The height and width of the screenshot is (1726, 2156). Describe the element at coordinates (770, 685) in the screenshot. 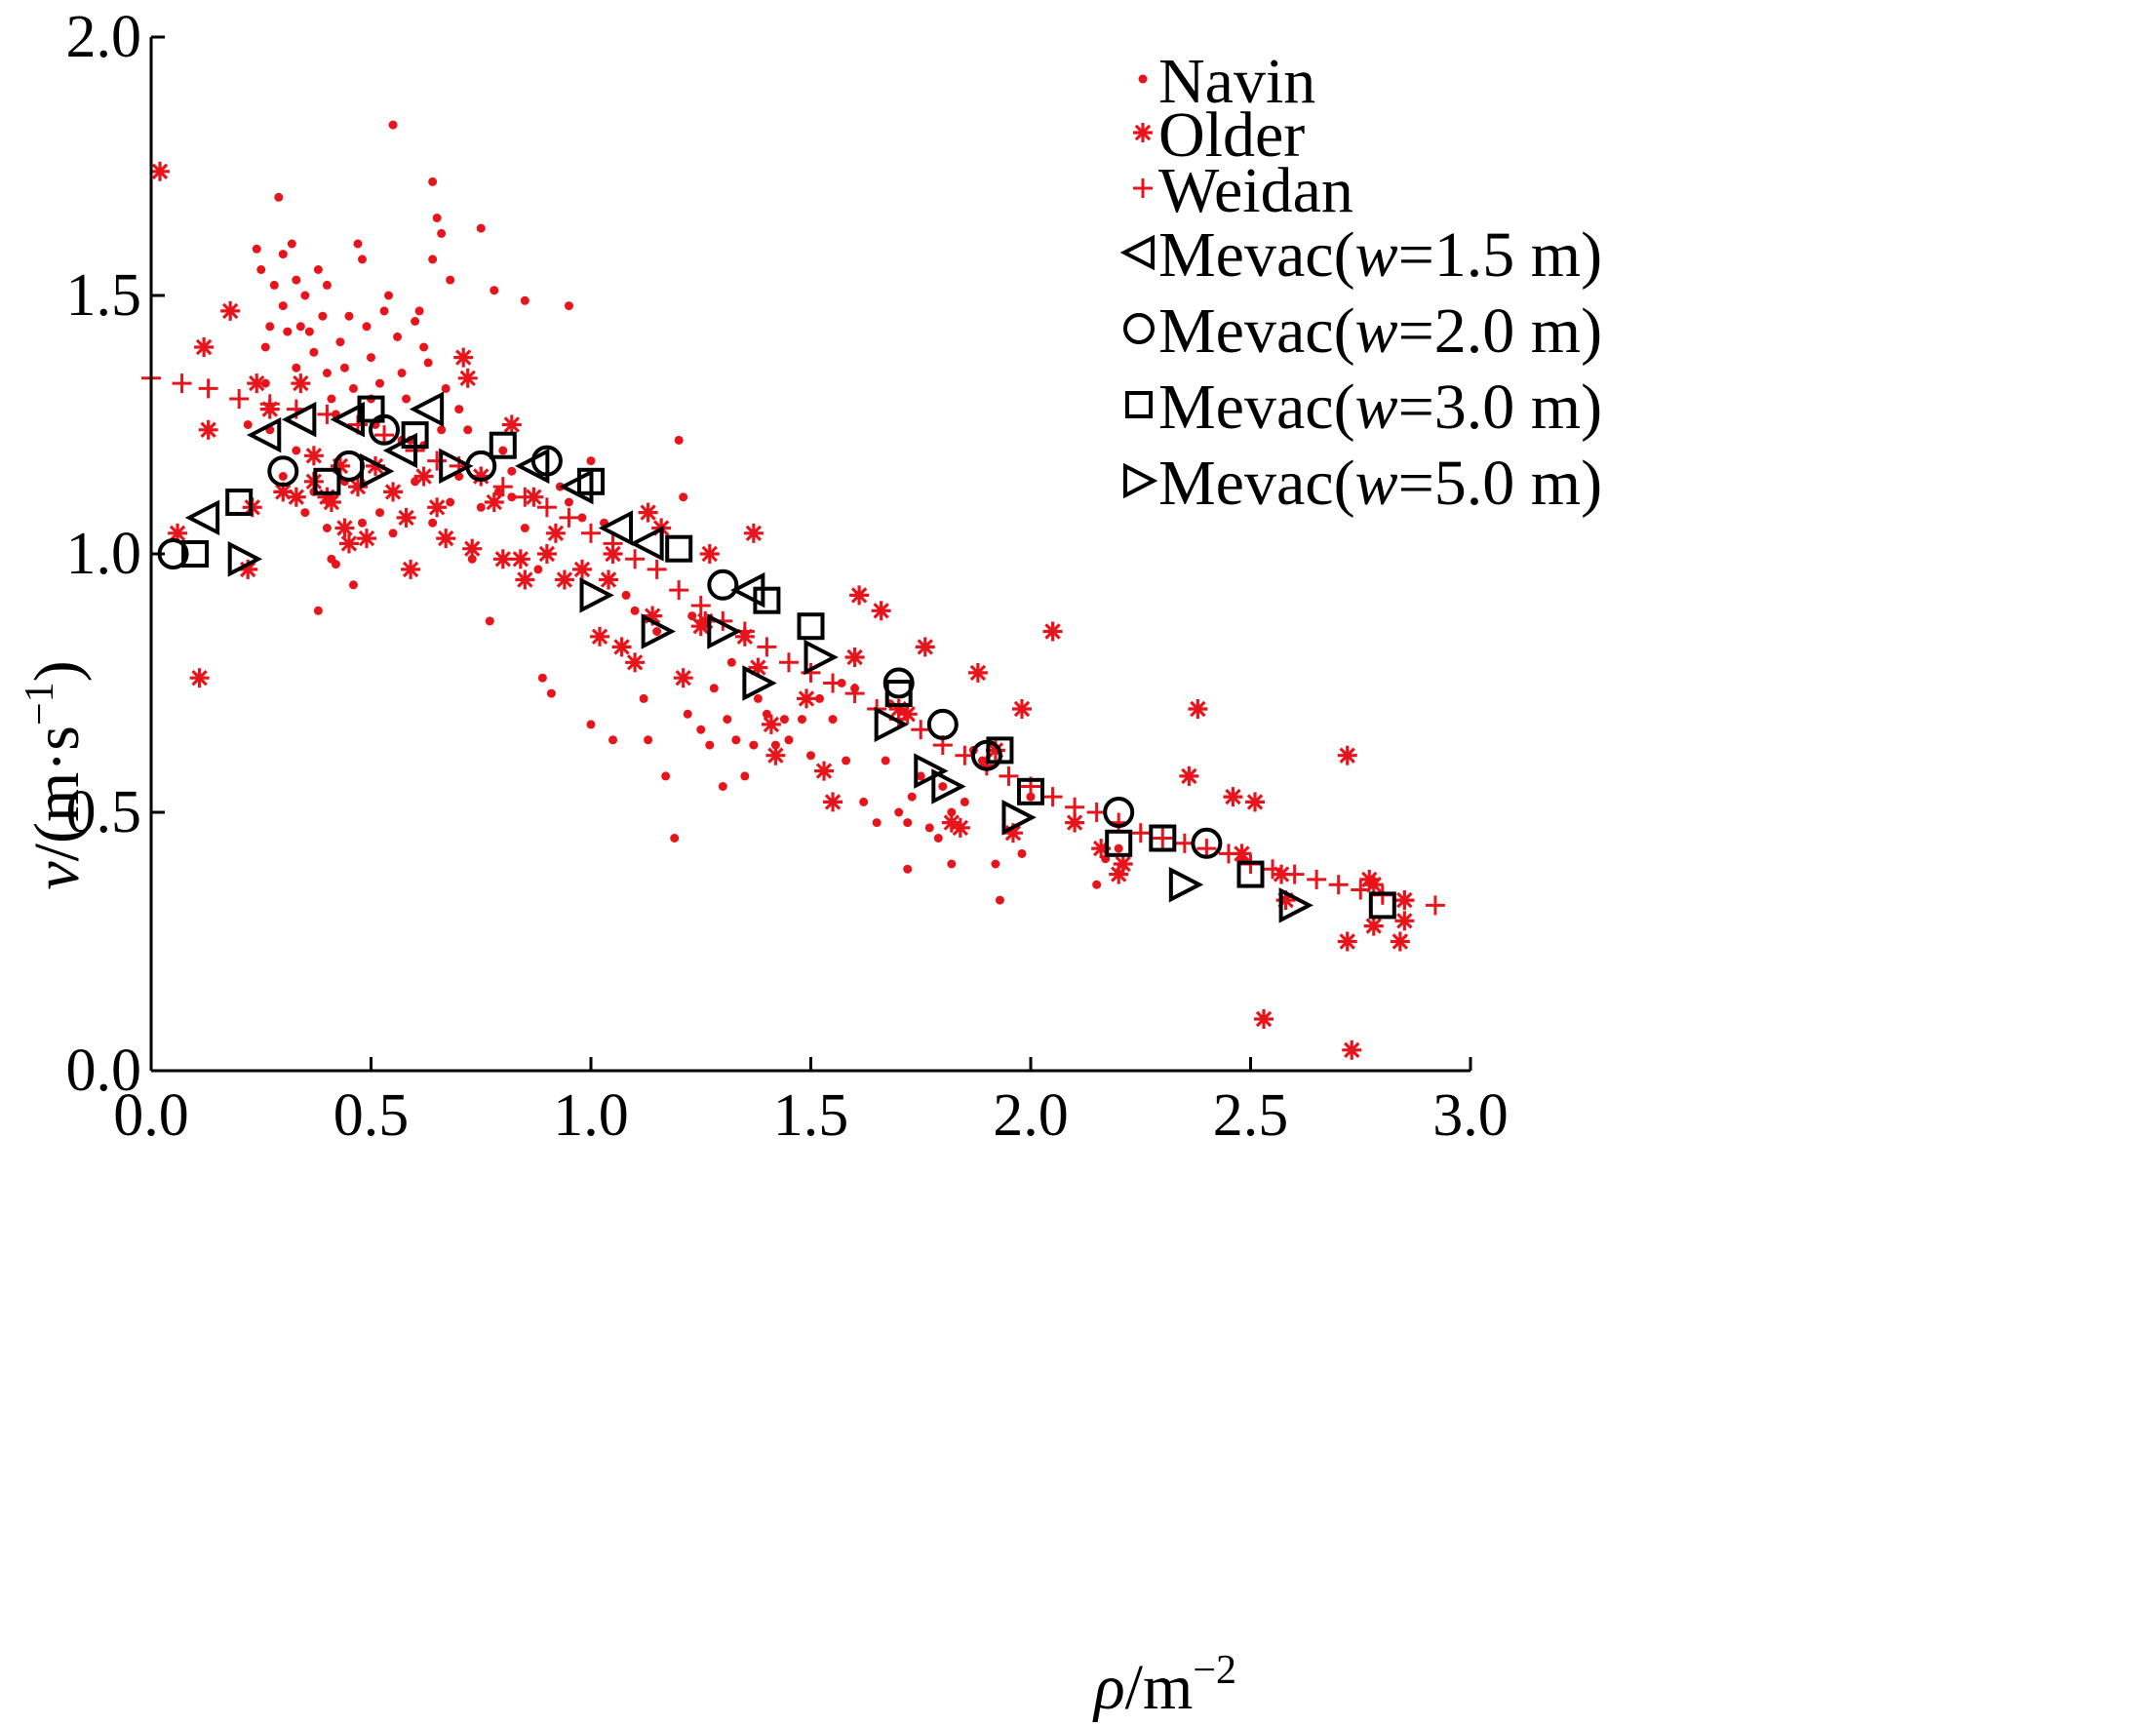

I see `series-triangle-right` at that location.